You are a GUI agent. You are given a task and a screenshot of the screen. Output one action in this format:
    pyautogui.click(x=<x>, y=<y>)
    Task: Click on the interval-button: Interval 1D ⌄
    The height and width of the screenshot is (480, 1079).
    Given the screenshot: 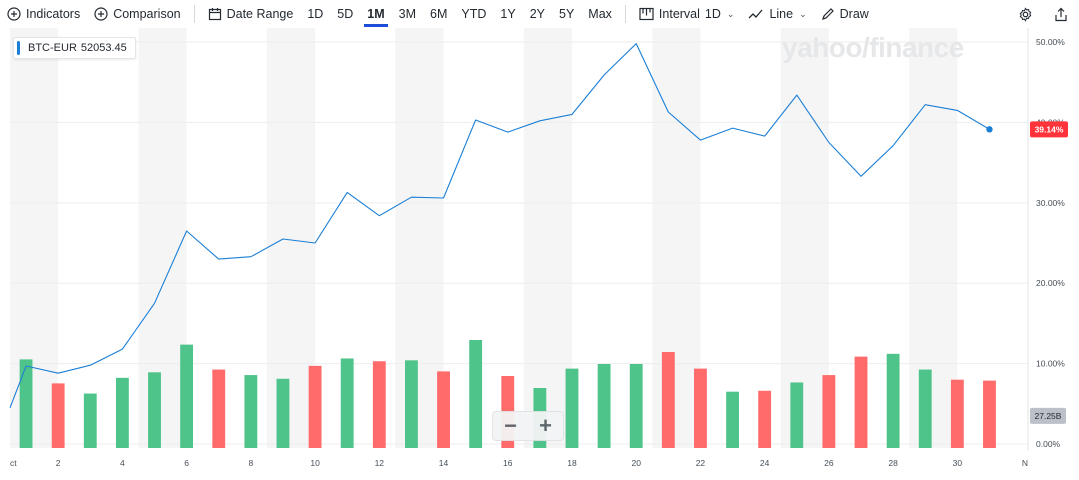 What is the action you would take?
    pyautogui.click(x=687, y=14)
    